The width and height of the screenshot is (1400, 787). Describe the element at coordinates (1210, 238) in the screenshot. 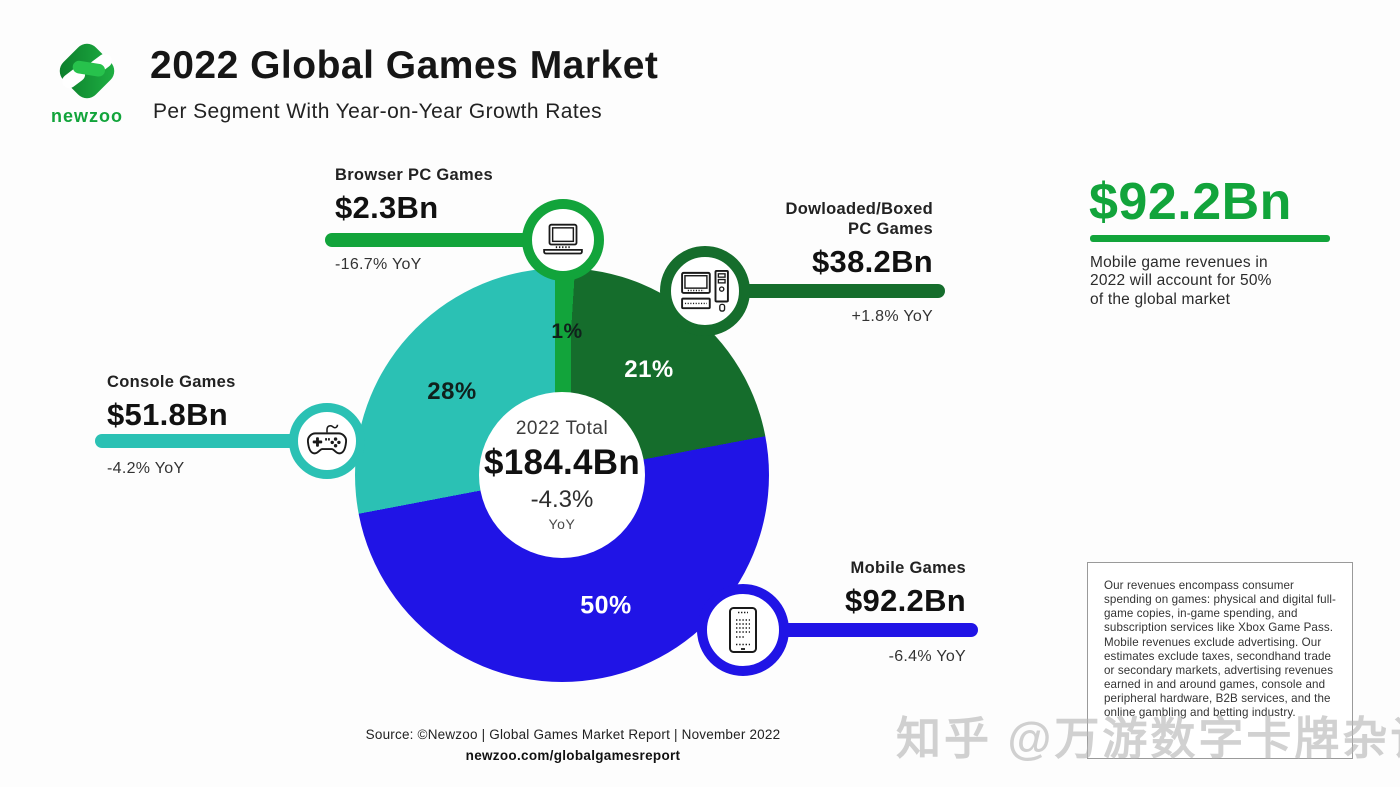

I see `highlight-underline` at that location.